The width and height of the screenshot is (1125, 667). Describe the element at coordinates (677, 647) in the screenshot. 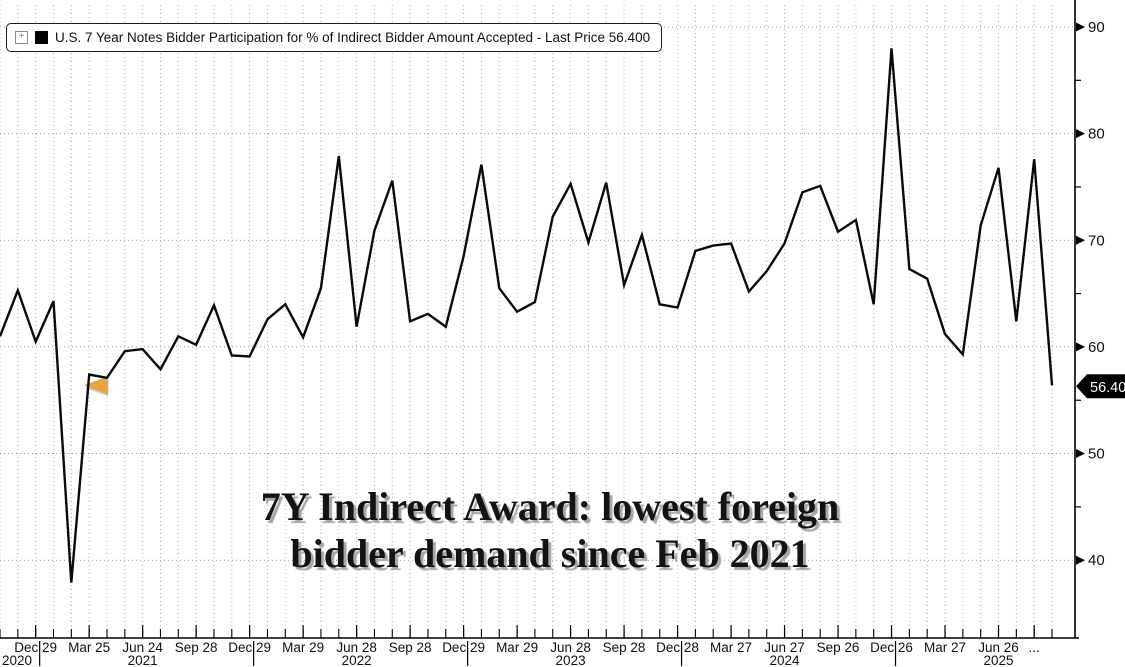

I see `x-tick-label: Dec 28` at that location.